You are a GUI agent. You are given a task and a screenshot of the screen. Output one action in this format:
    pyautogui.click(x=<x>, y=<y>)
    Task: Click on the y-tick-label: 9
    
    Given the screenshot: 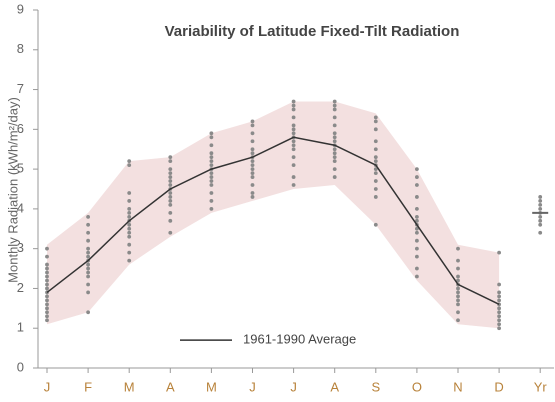 What is the action you would take?
    pyautogui.click(x=20, y=8)
    